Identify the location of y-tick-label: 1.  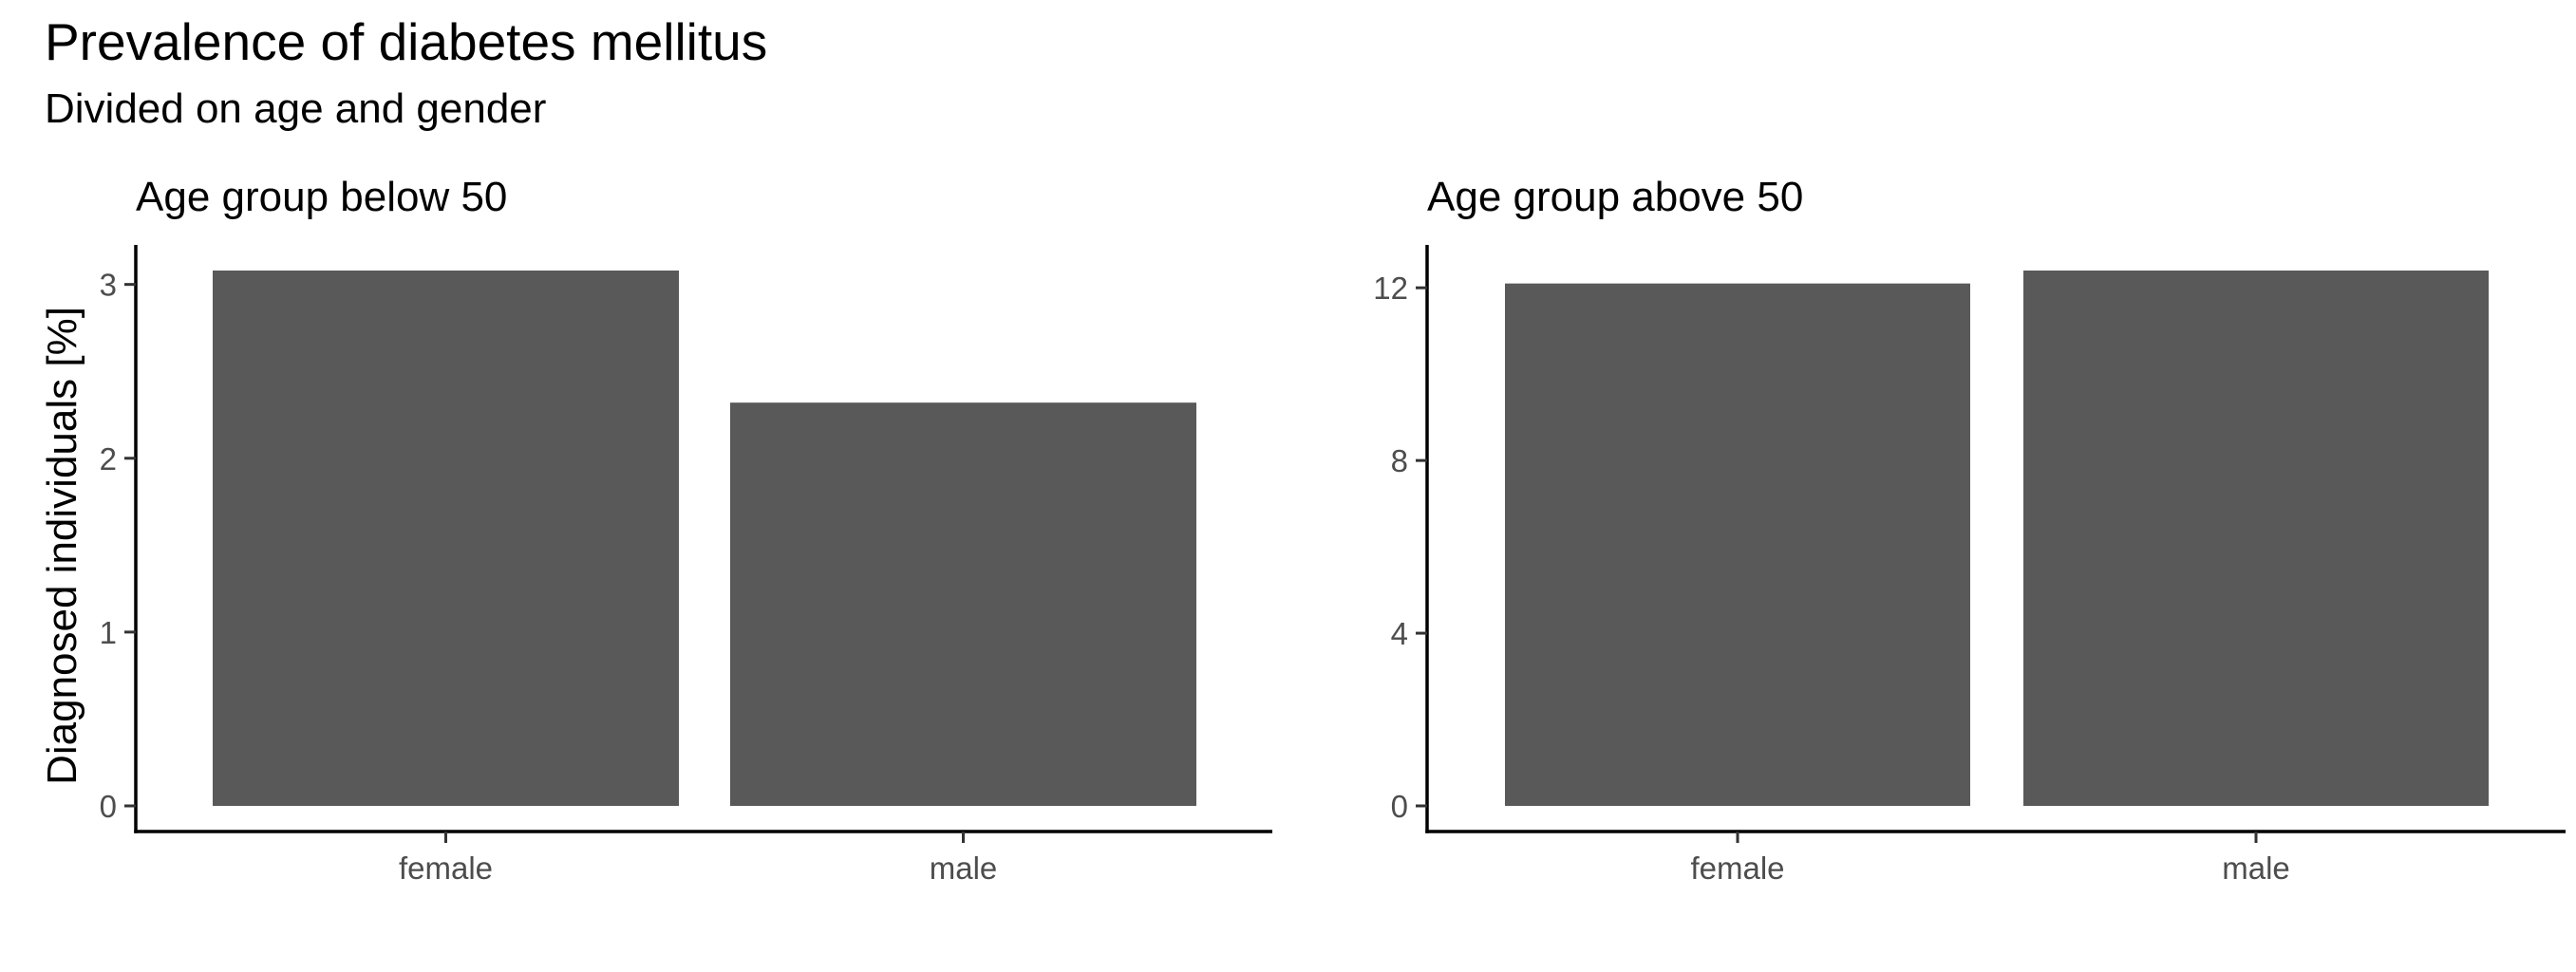
(108, 633).